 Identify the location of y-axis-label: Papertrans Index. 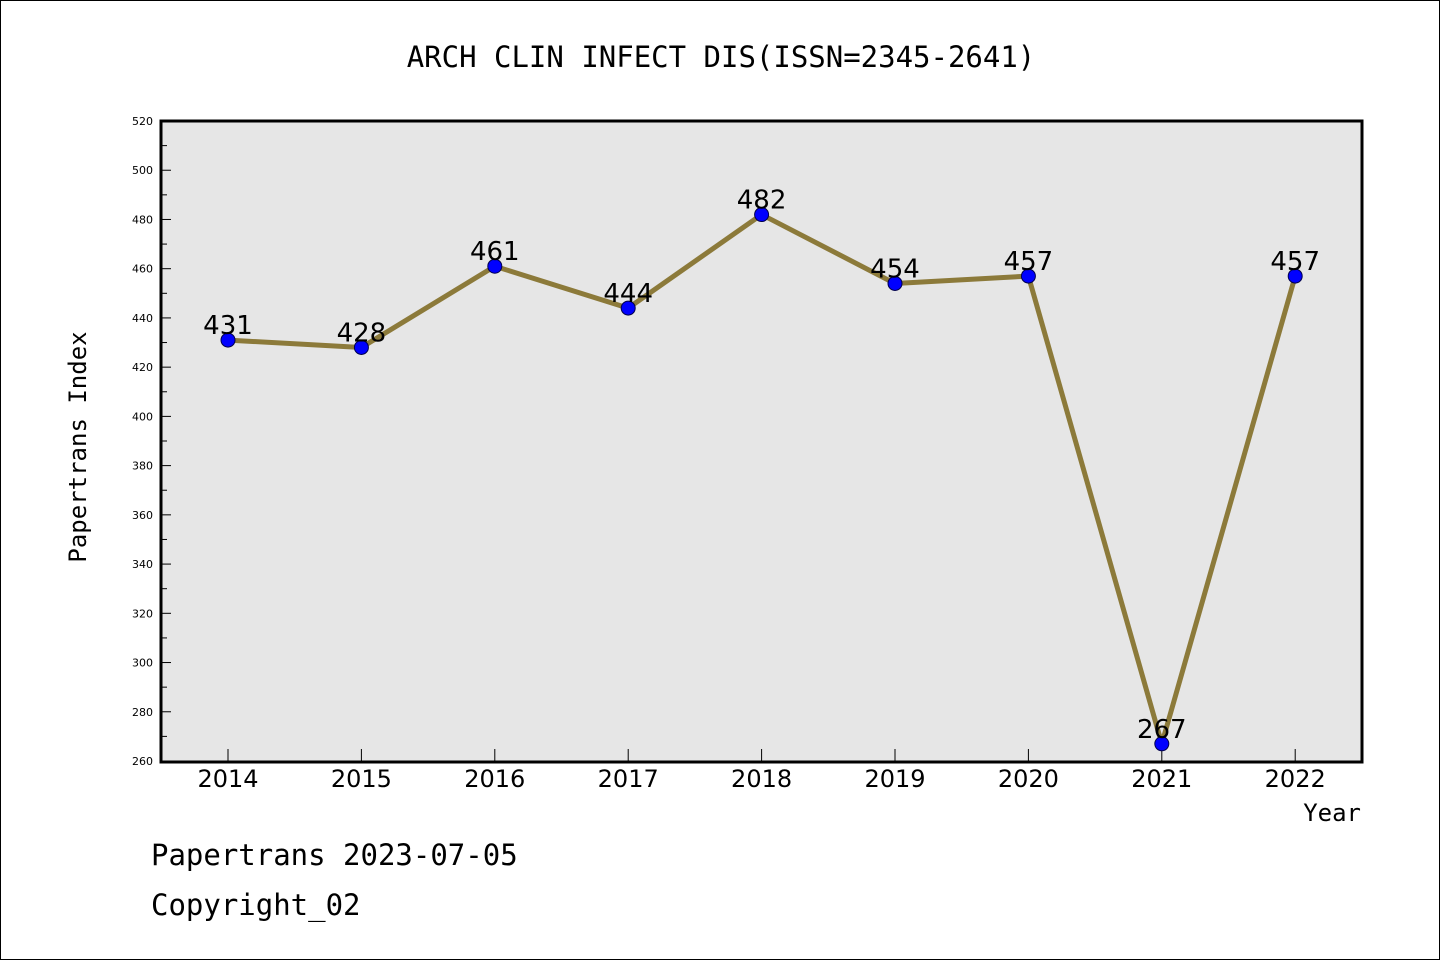
(78, 446).